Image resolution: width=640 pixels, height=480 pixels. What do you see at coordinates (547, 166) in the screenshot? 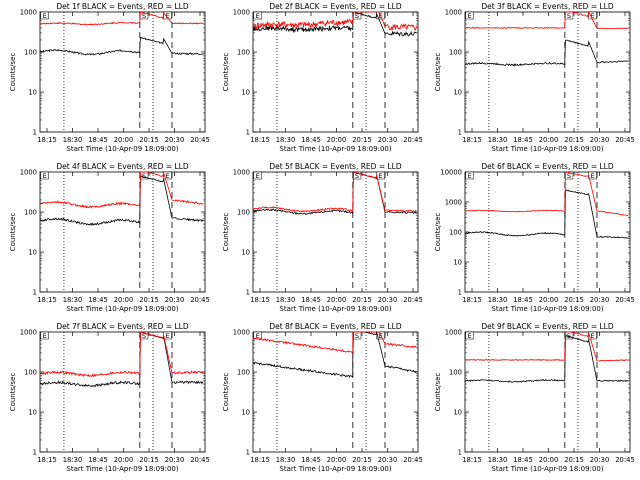
I see `chart-title: Det 6f BLACK = Events, RED = LLD` at bounding box center [547, 166].